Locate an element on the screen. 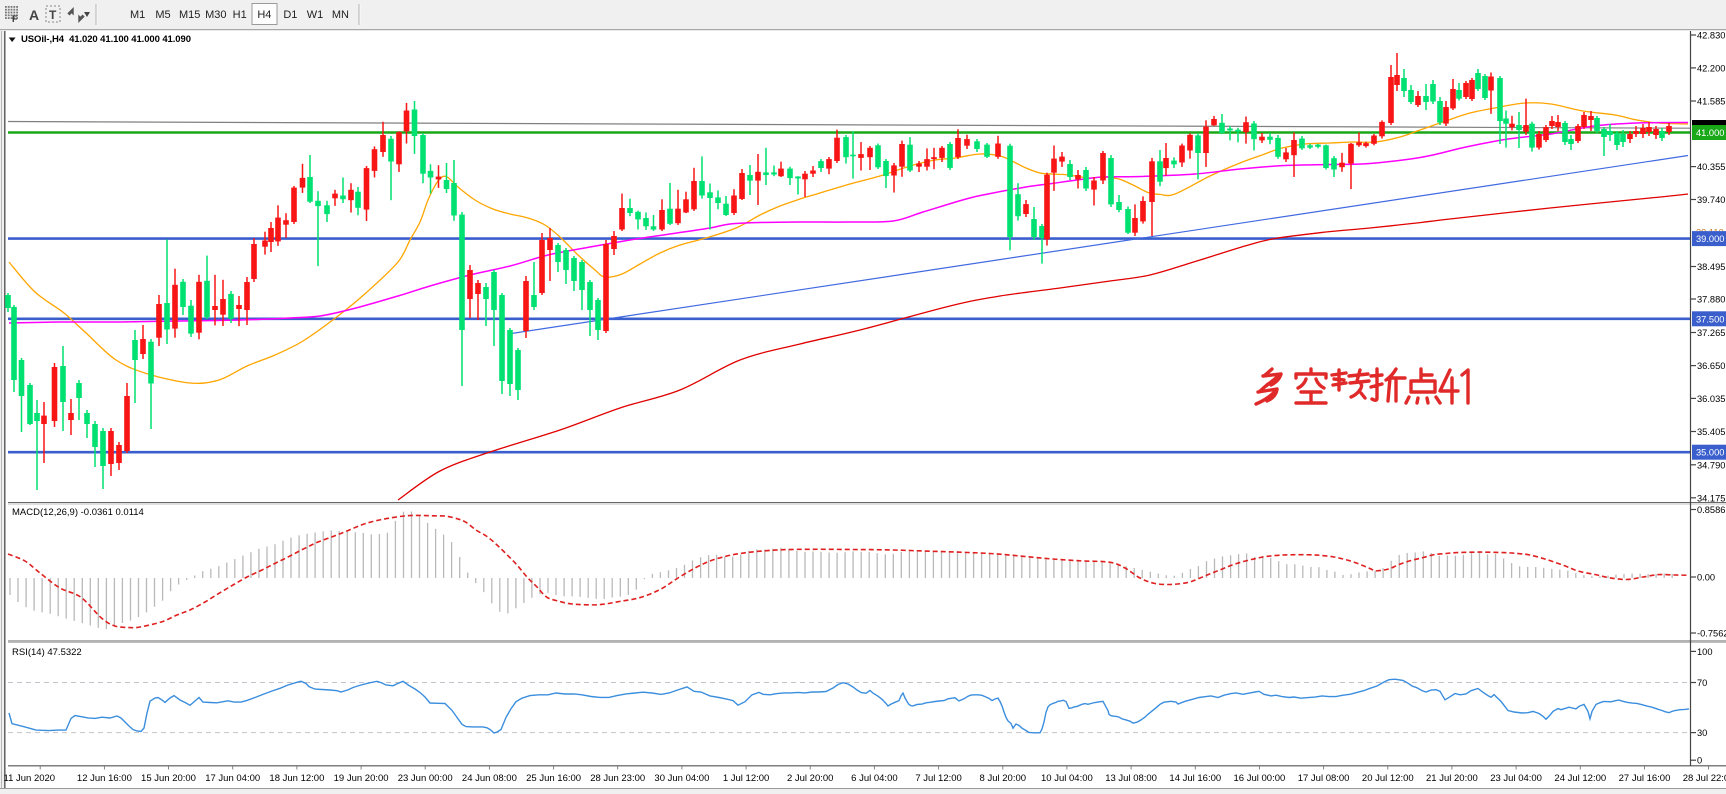 This screenshot has width=1726, height=794. svg-text: 100 is located at coordinates (1705, 652).